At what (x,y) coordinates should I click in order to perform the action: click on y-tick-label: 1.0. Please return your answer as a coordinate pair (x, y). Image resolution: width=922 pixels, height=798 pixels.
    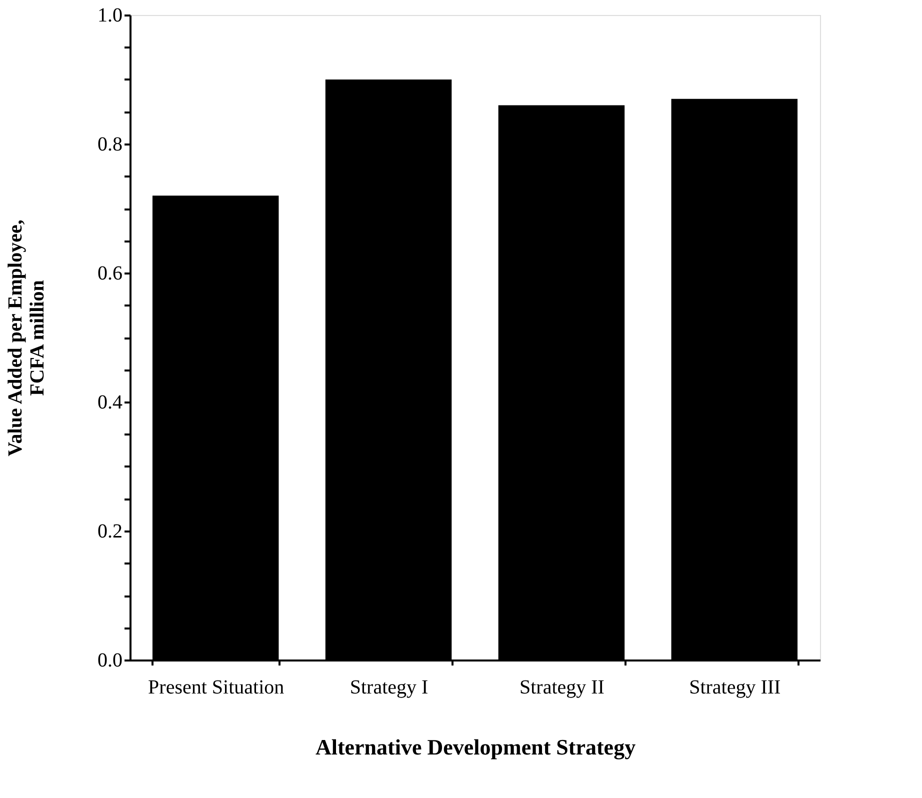
    Looking at the image, I should click on (110, 15).